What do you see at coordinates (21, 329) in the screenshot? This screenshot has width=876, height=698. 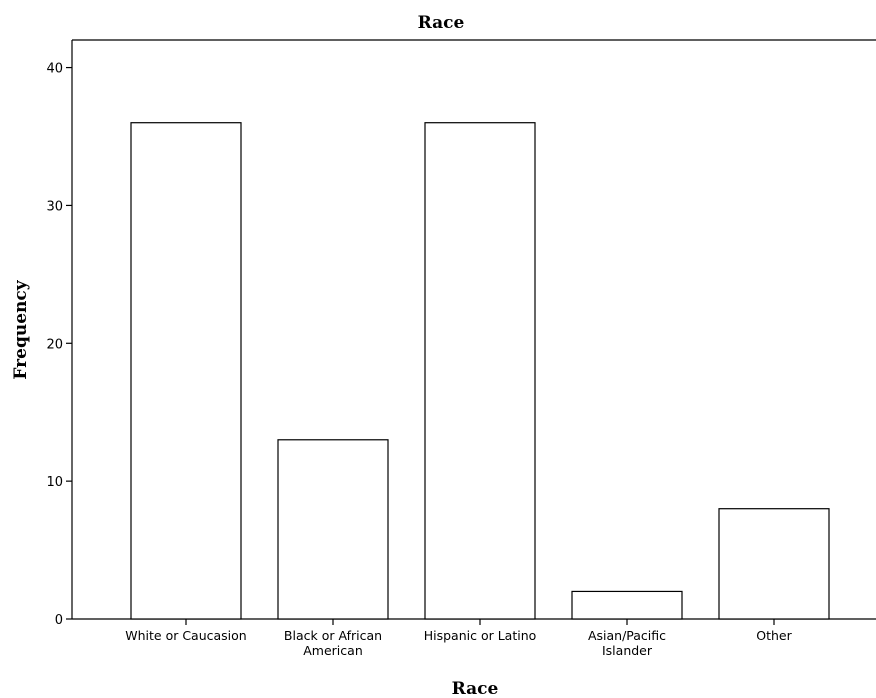 I see `y-axis-title: Frequency` at bounding box center [21, 329].